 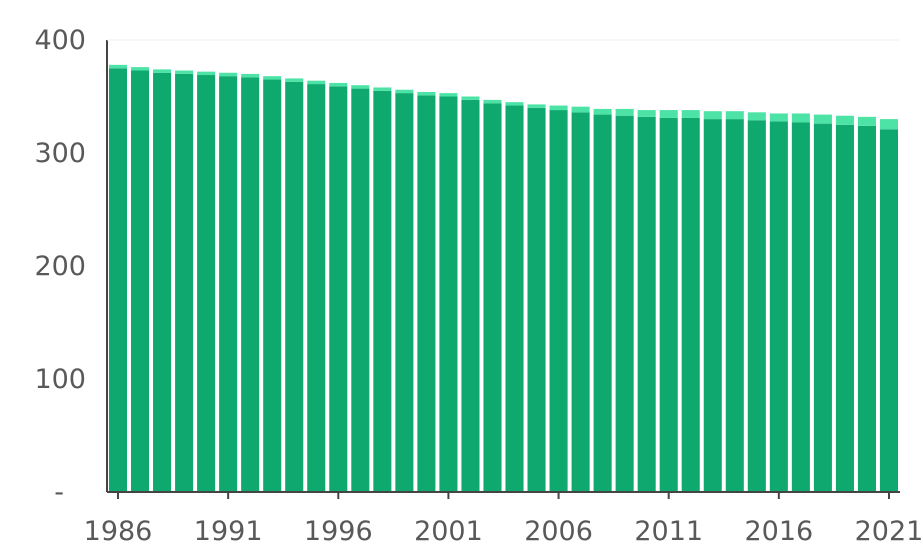 I want to click on x-tick-label-2016: 2016, so click(x=778, y=531).